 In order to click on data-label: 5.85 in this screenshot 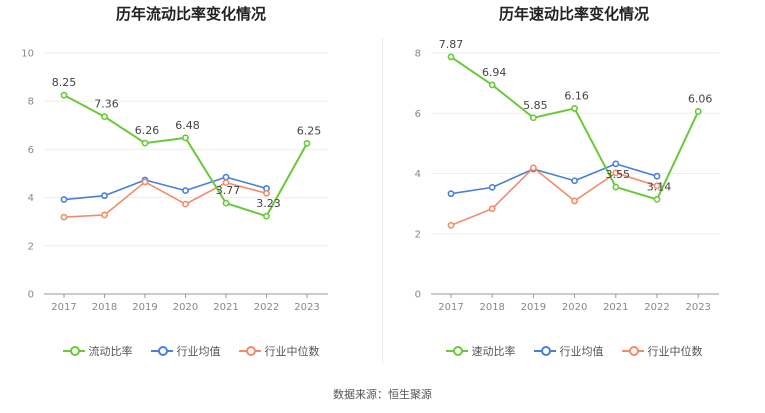, I will do `click(535, 105)`.